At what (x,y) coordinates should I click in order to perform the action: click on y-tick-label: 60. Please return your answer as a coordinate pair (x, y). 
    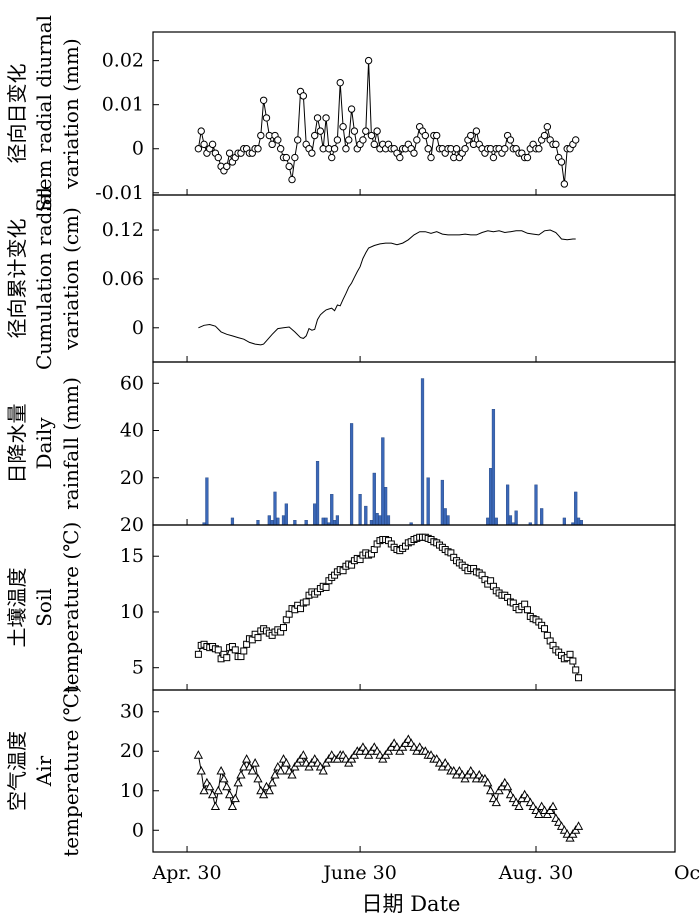
    Looking at the image, I should click on (132, 383).